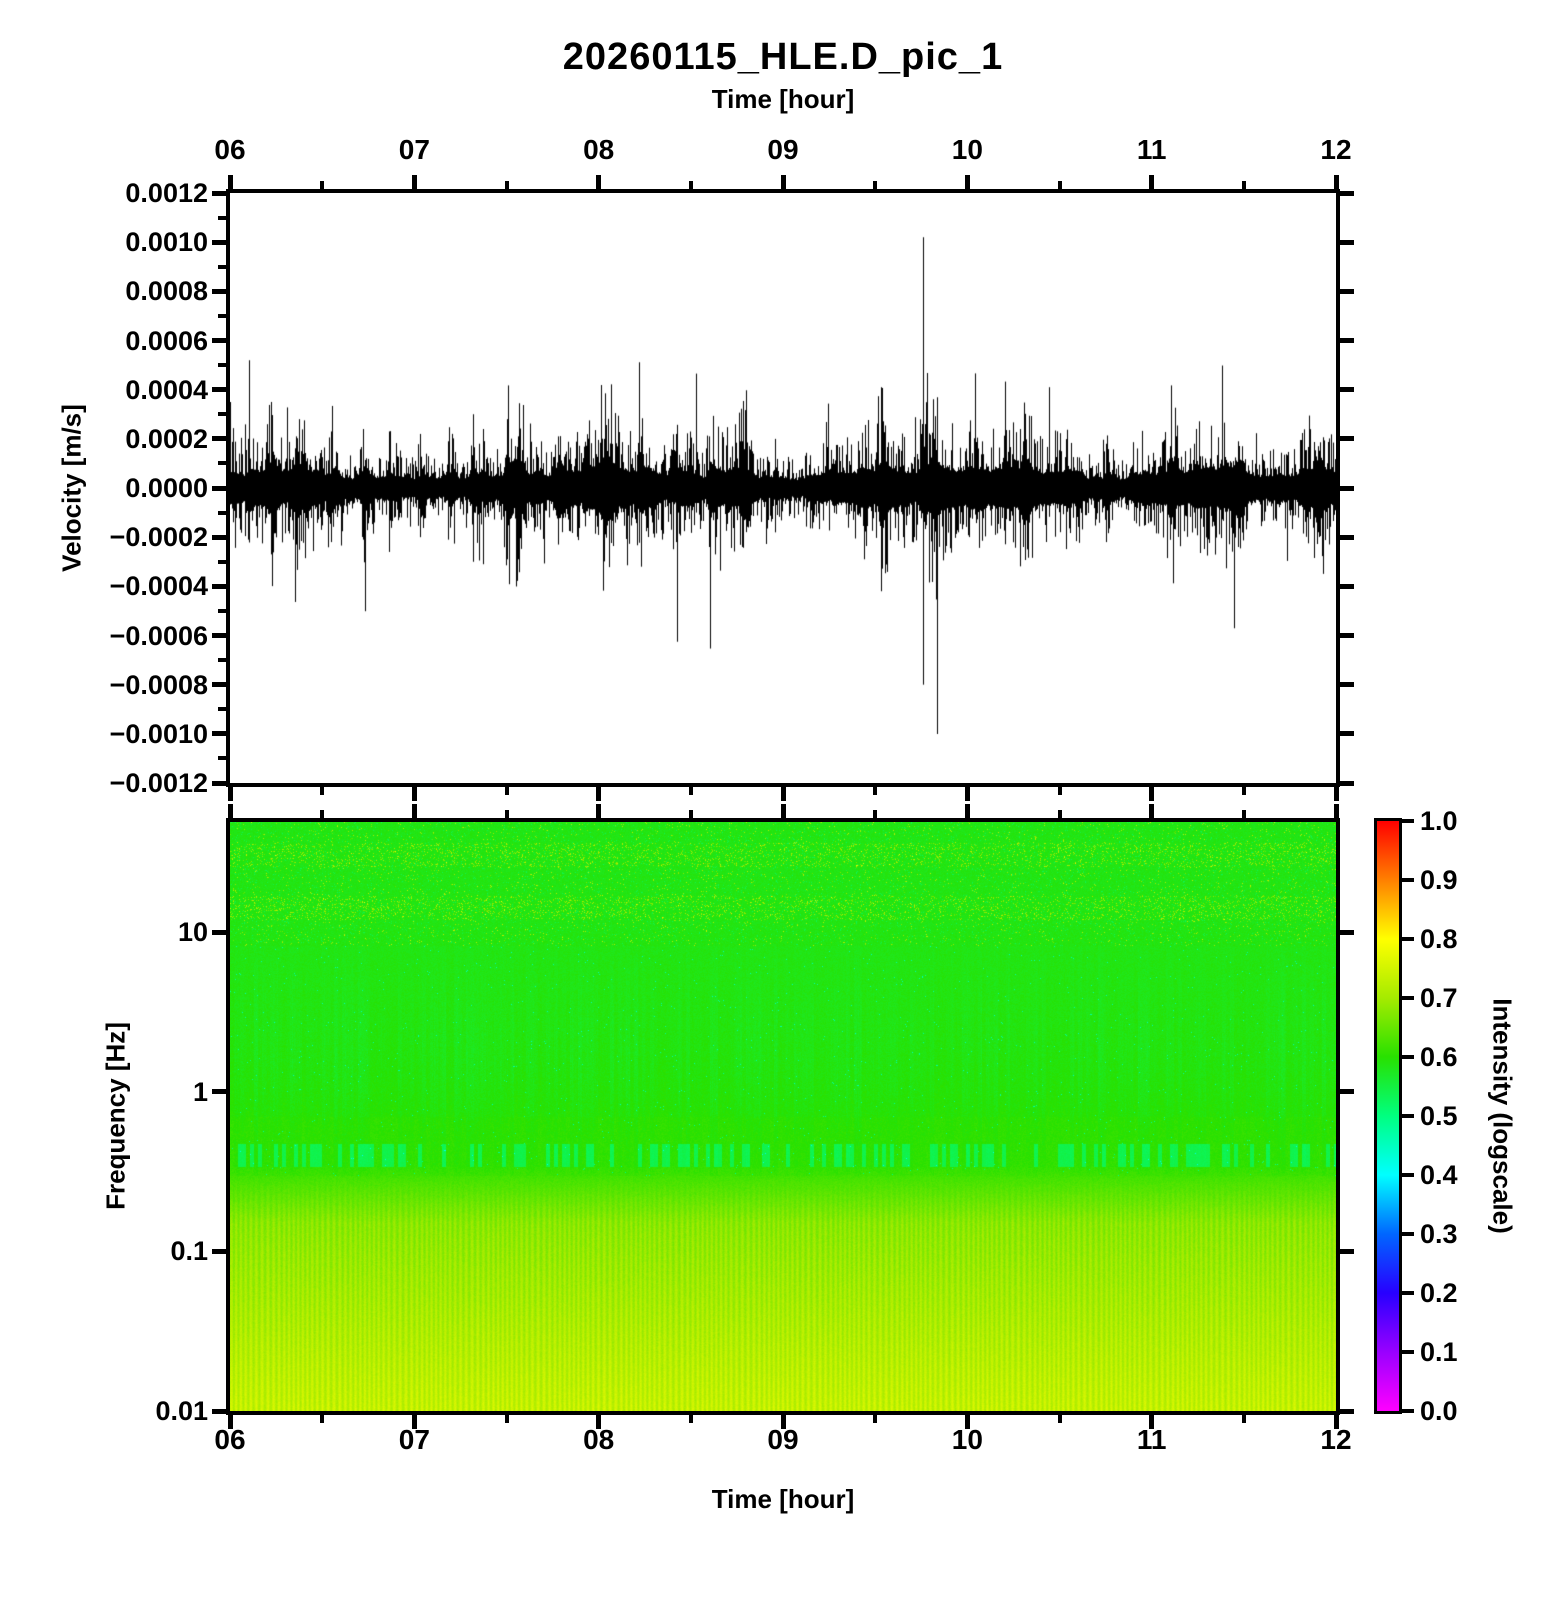 The image size is (1556, 1600). What do you see at coordinates (166, 291) in the screenshot?
I see `velocity-tick-label: 0.0008` at bounding box center [166, 291].